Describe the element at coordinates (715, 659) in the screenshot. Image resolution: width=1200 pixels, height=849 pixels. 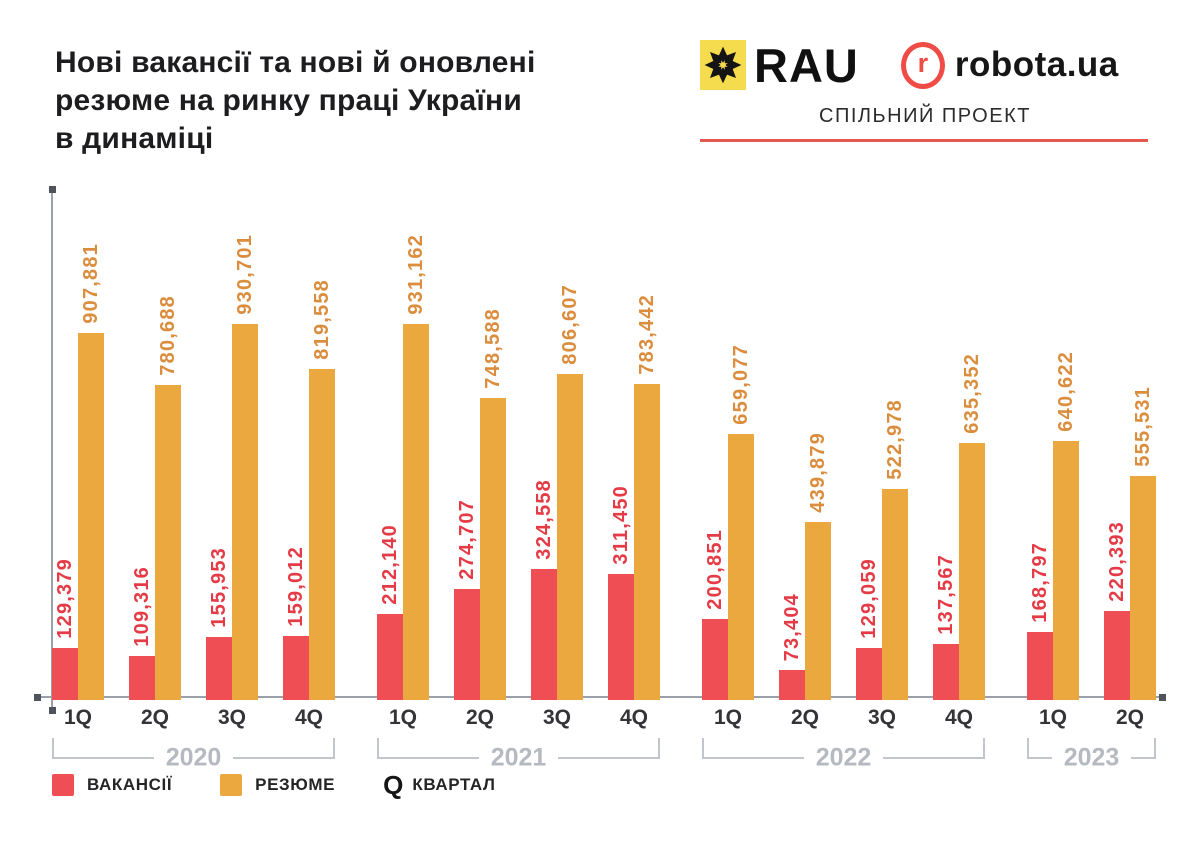
I see `vacancies-bar-1Q-2022` at that location.